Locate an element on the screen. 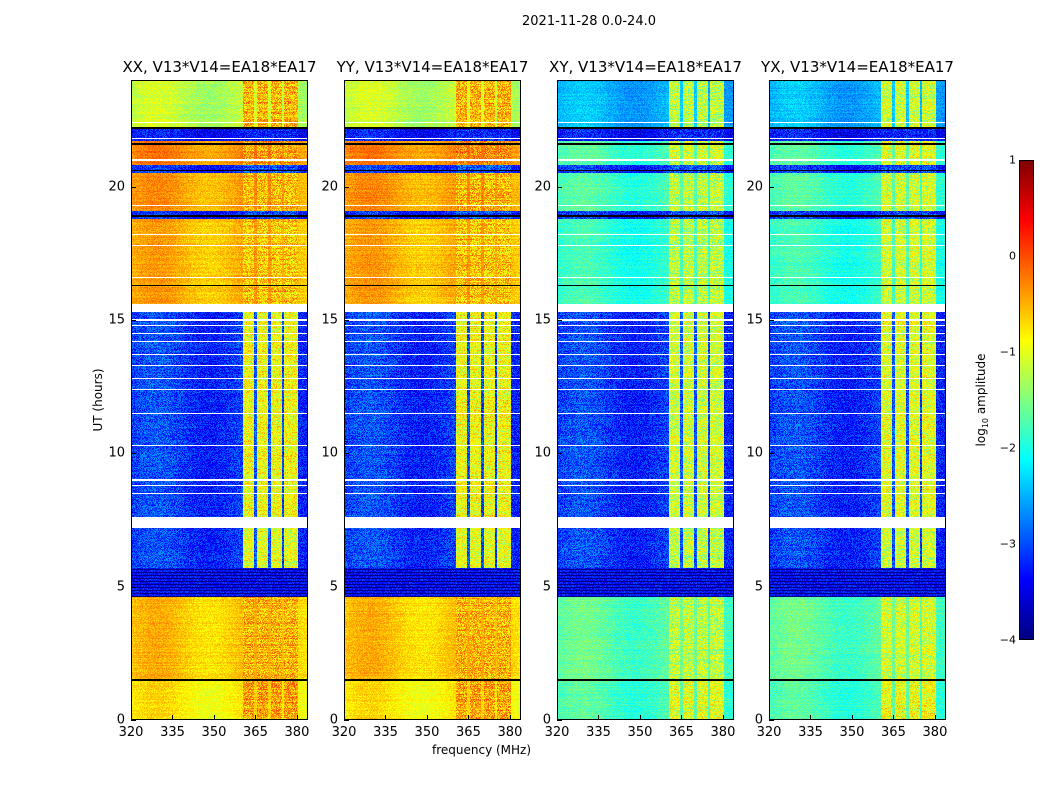  x-axis-label: frequency (MHz) is located at coordinates (482, 750).